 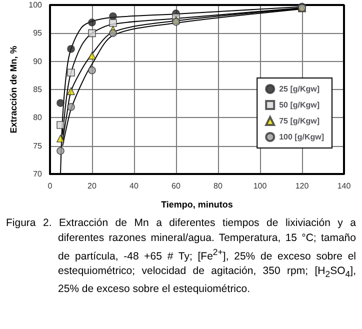 What do you see at coordinates (260, 186) in the screenshot?
I see `x-tick-label: 100` at bounding box center [260, 186].